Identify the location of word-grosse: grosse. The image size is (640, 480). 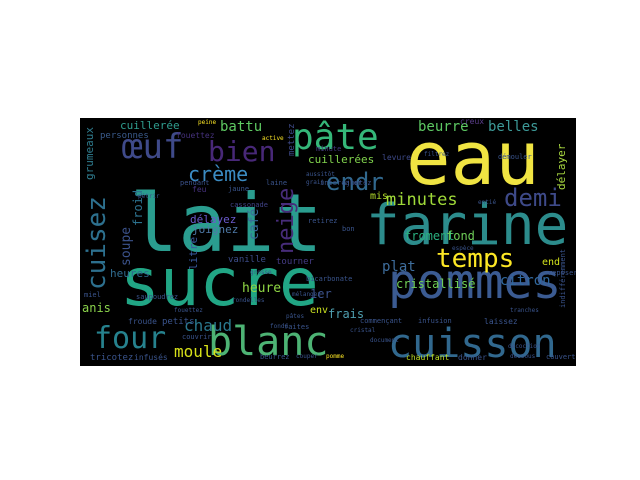
(261, 272).